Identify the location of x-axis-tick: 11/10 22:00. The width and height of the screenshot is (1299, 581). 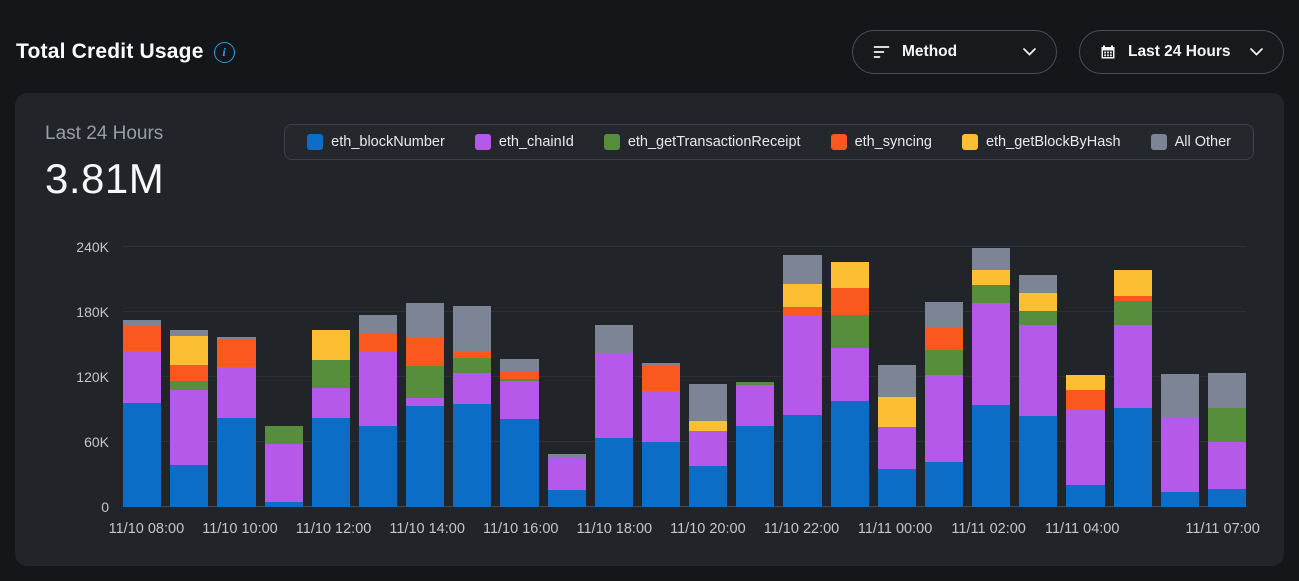
(801, 529).